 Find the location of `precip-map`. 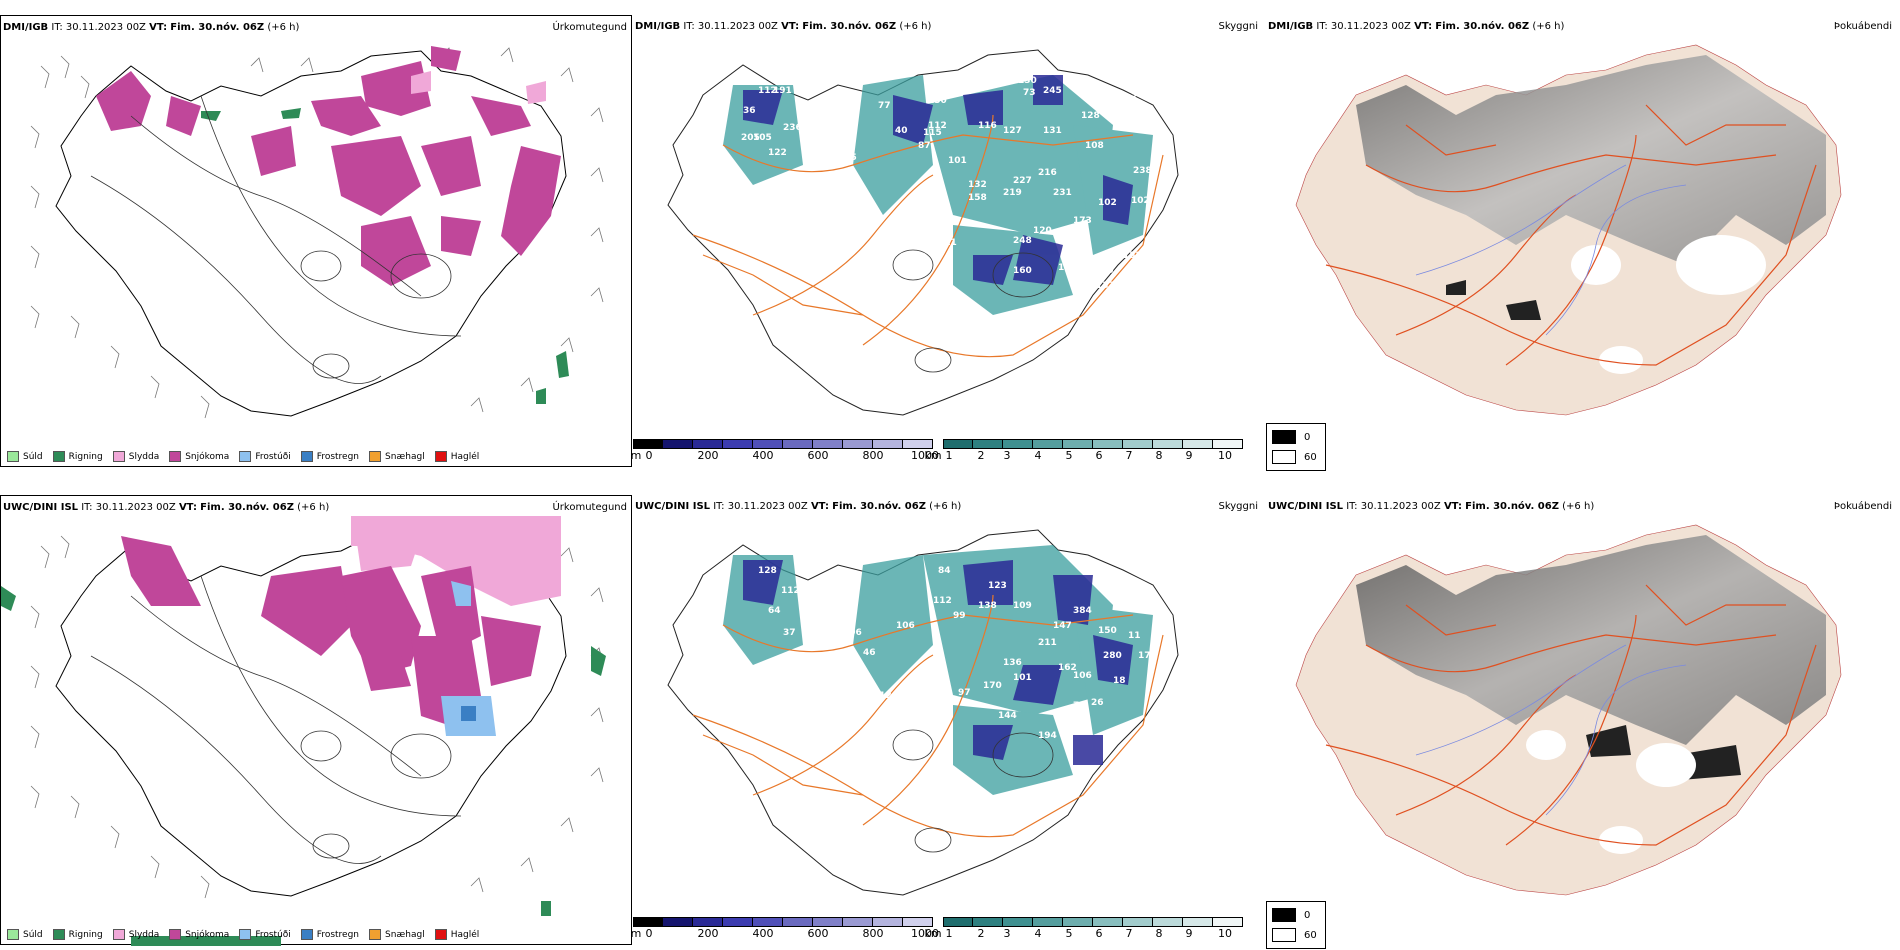

precip-map is located at coordinates (317, 232).